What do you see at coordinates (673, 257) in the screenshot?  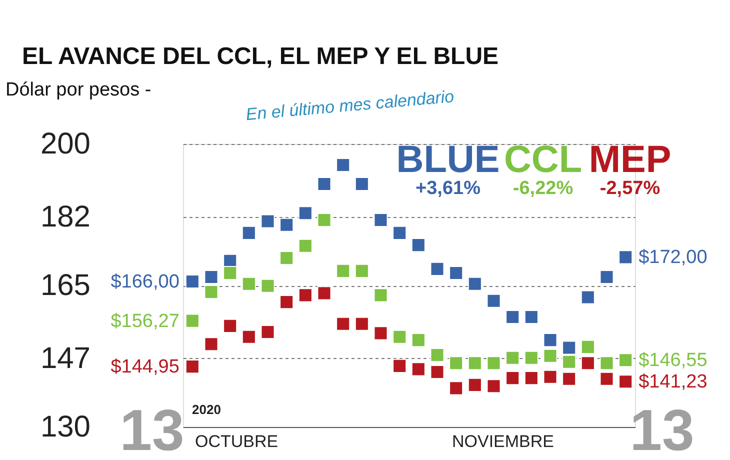 I see `data-label: $172,00` at bounding box center [673, 257].